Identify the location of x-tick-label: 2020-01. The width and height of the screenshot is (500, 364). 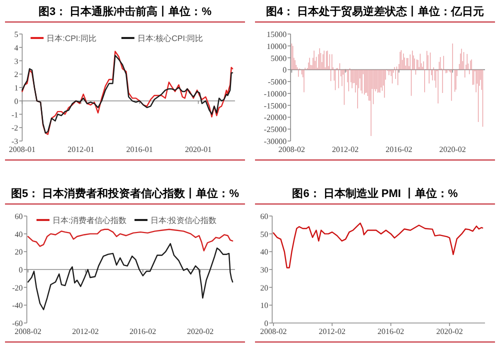
(198, 149).